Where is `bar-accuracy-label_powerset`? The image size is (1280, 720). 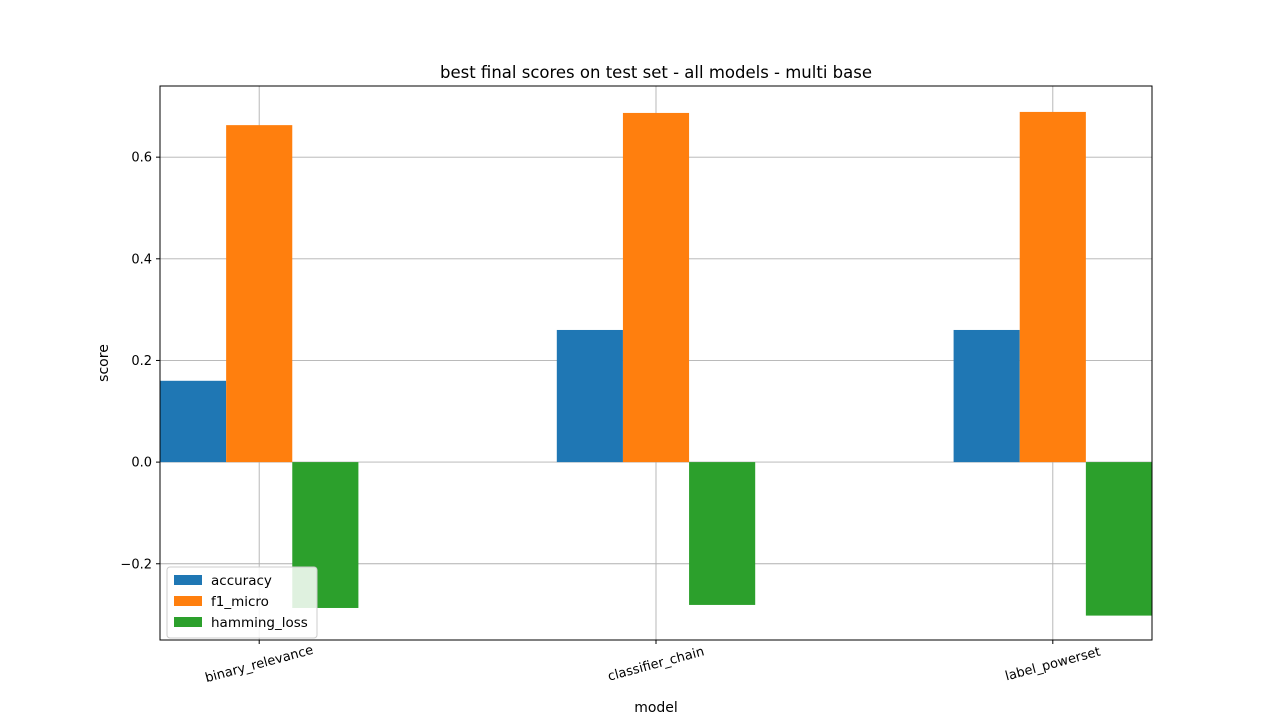 bar-accuracy-label_powerset is located at coordinates (986, 396).